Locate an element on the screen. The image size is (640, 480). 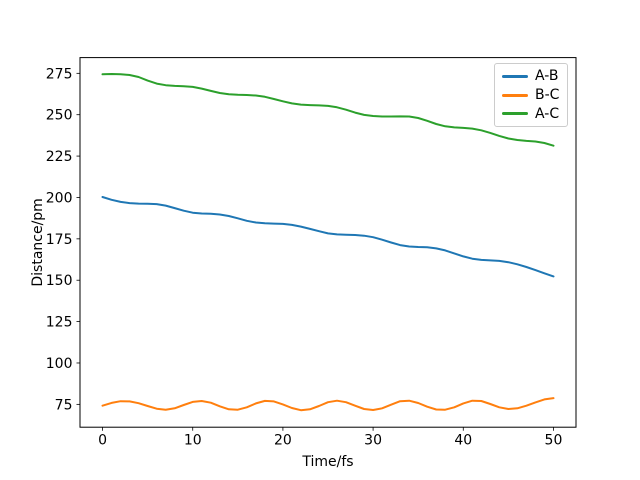
series-line-a-c is located at coordinates (328, 110).